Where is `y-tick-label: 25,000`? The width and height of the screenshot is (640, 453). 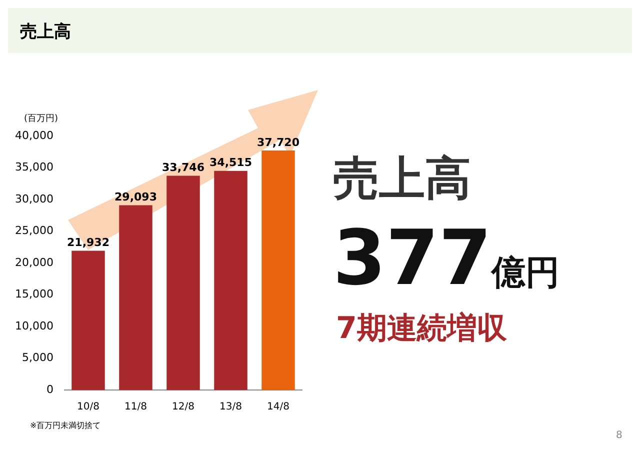 y-tick-label: 25,000 is located at coordinates (34, 231).